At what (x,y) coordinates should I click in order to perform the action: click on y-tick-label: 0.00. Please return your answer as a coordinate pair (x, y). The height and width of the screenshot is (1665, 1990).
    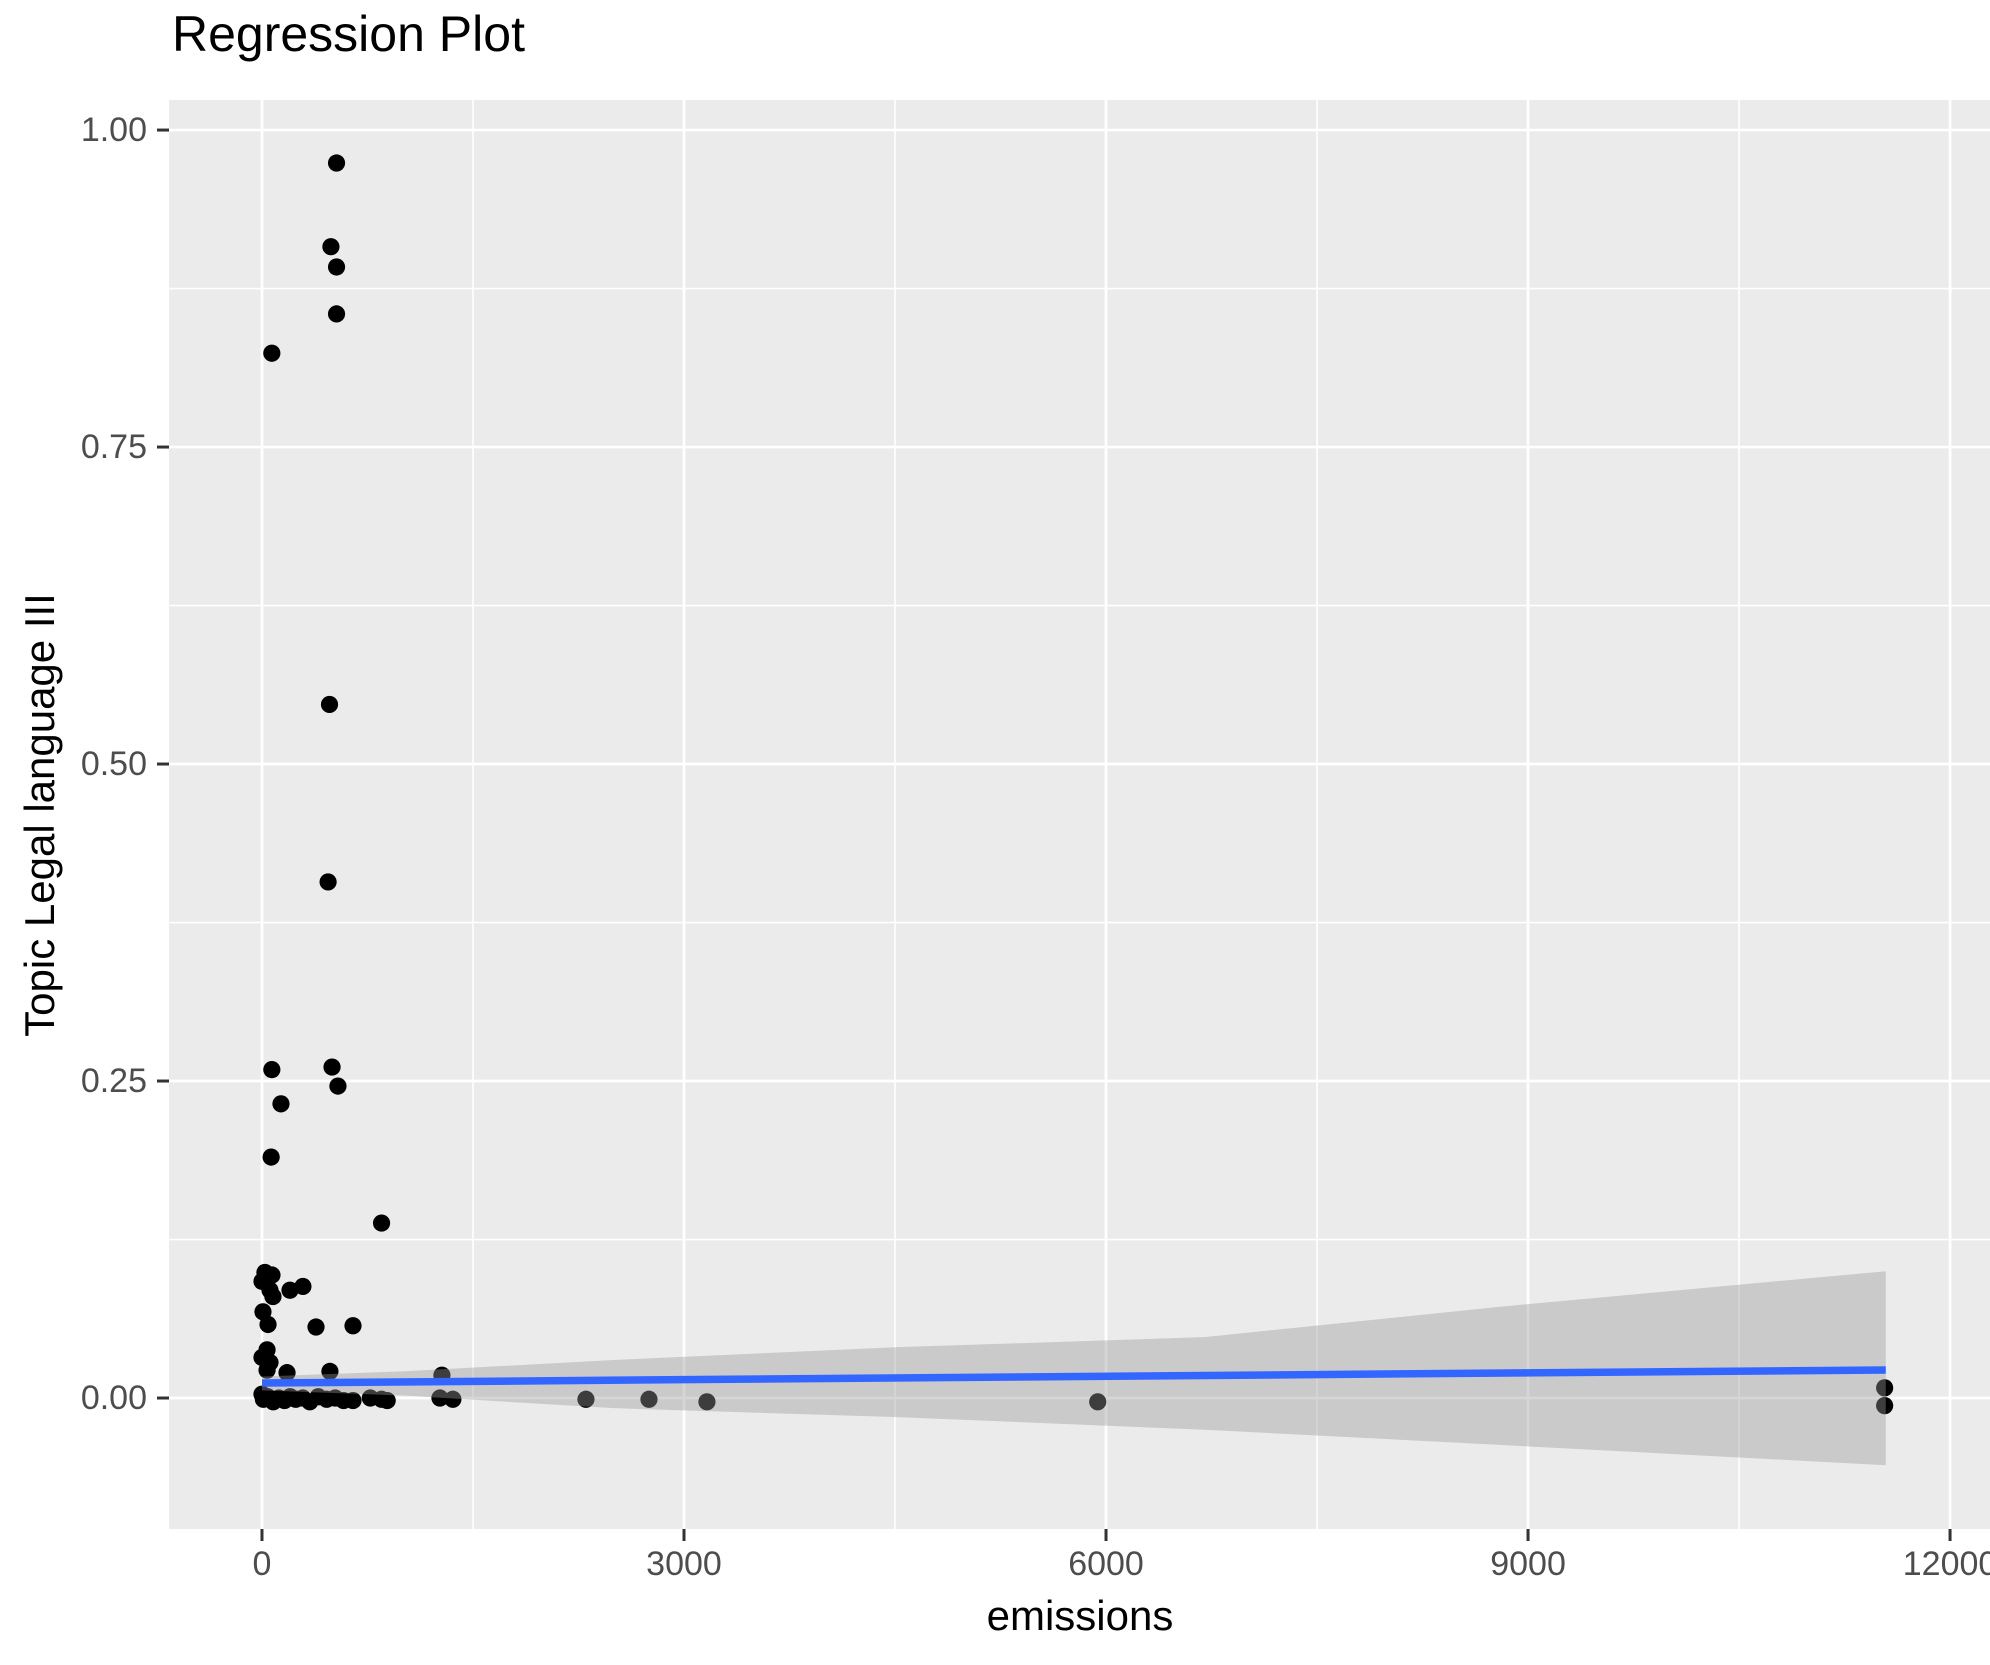
    Looking at the image, I should click on (113, 1398).